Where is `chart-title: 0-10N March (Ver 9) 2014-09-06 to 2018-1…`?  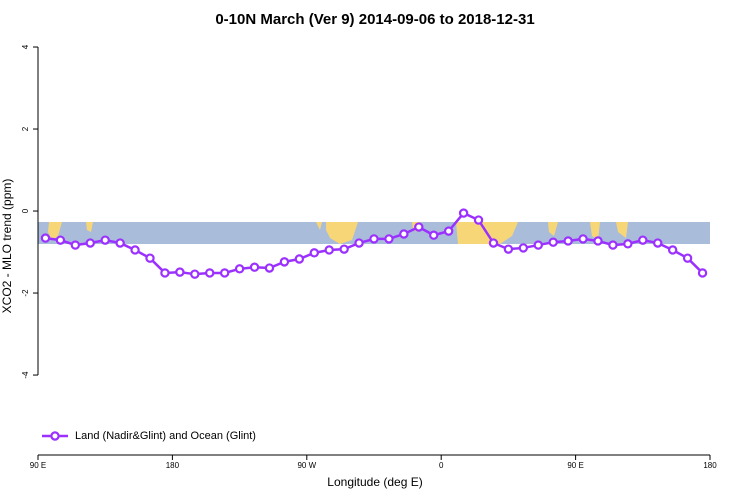
chart-title: 0-10N March (Ver 9) 2014-09-06 to 2018-1… is located at coordinates (374, 19).